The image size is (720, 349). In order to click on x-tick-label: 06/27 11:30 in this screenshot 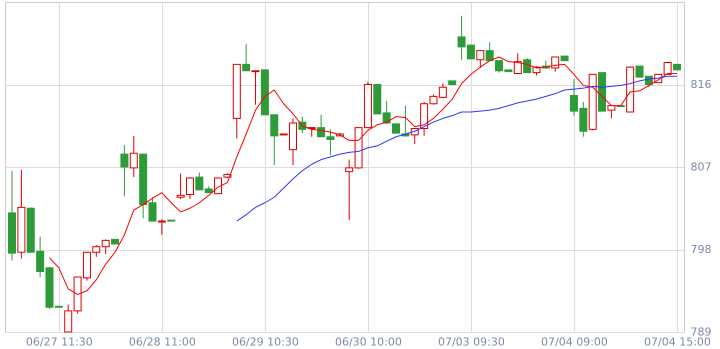, I will do `click(59, 342)`.